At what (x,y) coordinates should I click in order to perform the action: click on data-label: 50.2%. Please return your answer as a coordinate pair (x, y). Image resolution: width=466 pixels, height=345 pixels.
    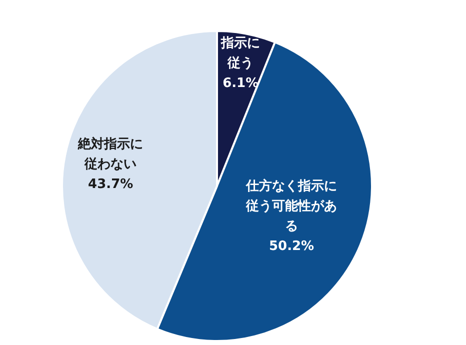
    Looking at the image, I should click on (292, 247).